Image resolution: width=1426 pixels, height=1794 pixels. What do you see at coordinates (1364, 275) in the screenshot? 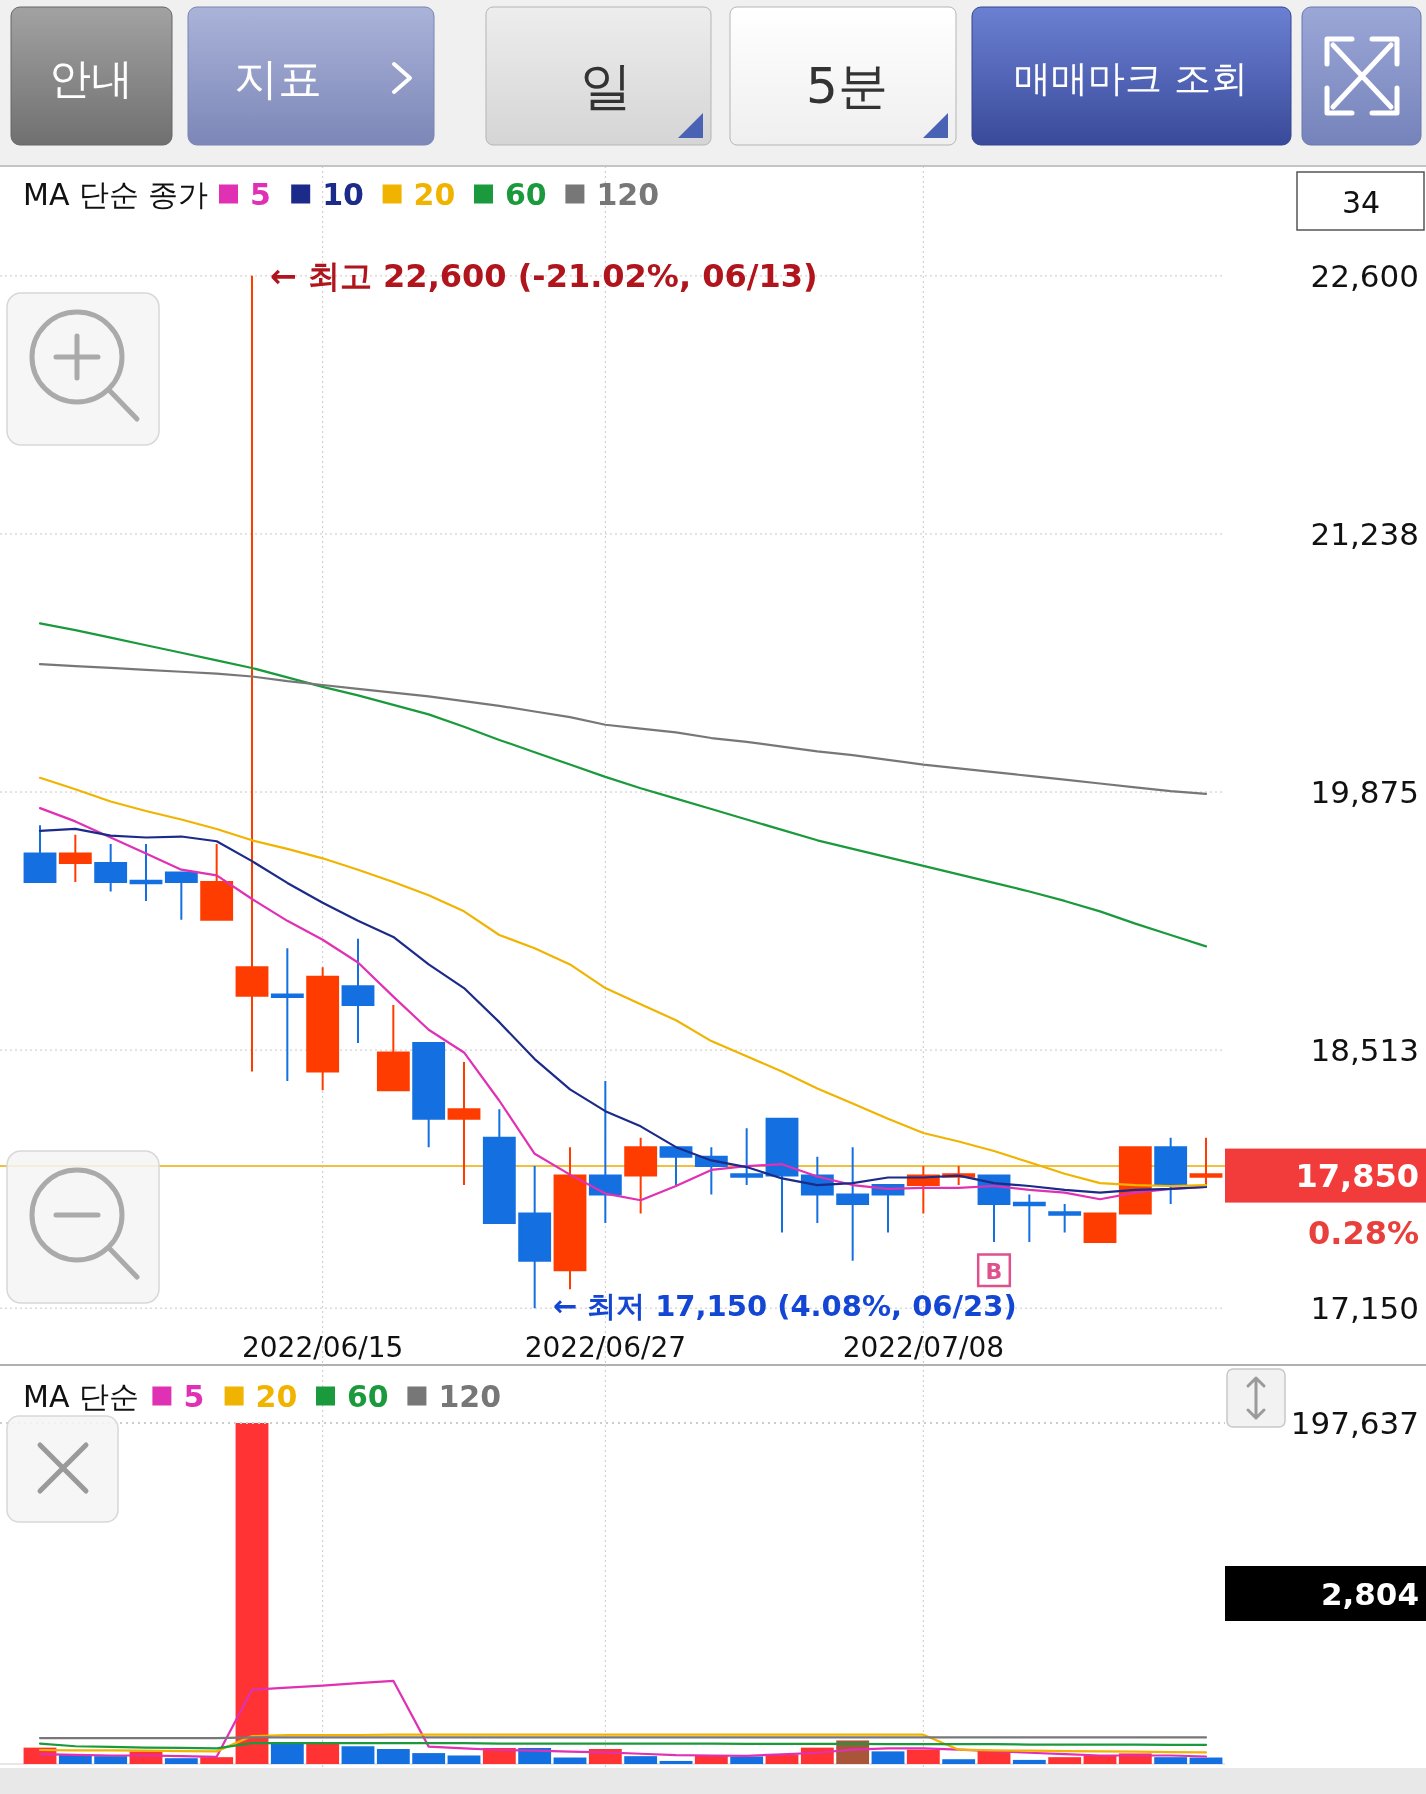
I see `y-tick-label: 22,600` at bounding box center [1364, 275].